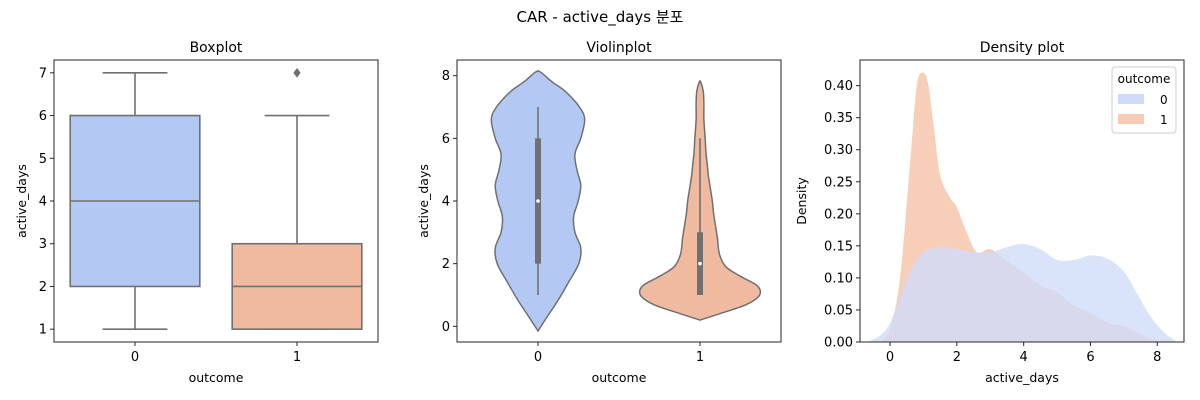  Describe the element at coordinates (43, 159) in the screenshot. I see `y-tick-label: 5` at that location.